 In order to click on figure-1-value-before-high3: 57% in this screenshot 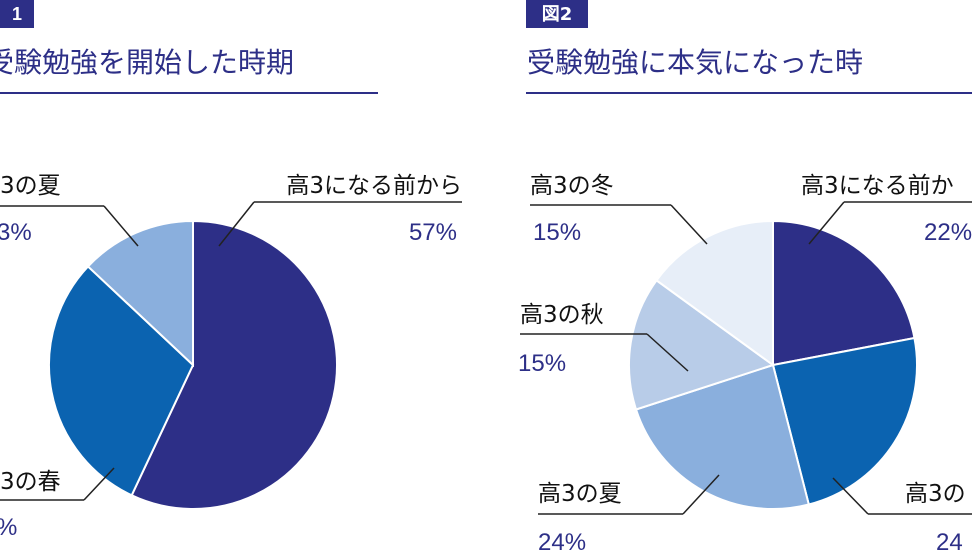, I will do `click(433, 232)`.